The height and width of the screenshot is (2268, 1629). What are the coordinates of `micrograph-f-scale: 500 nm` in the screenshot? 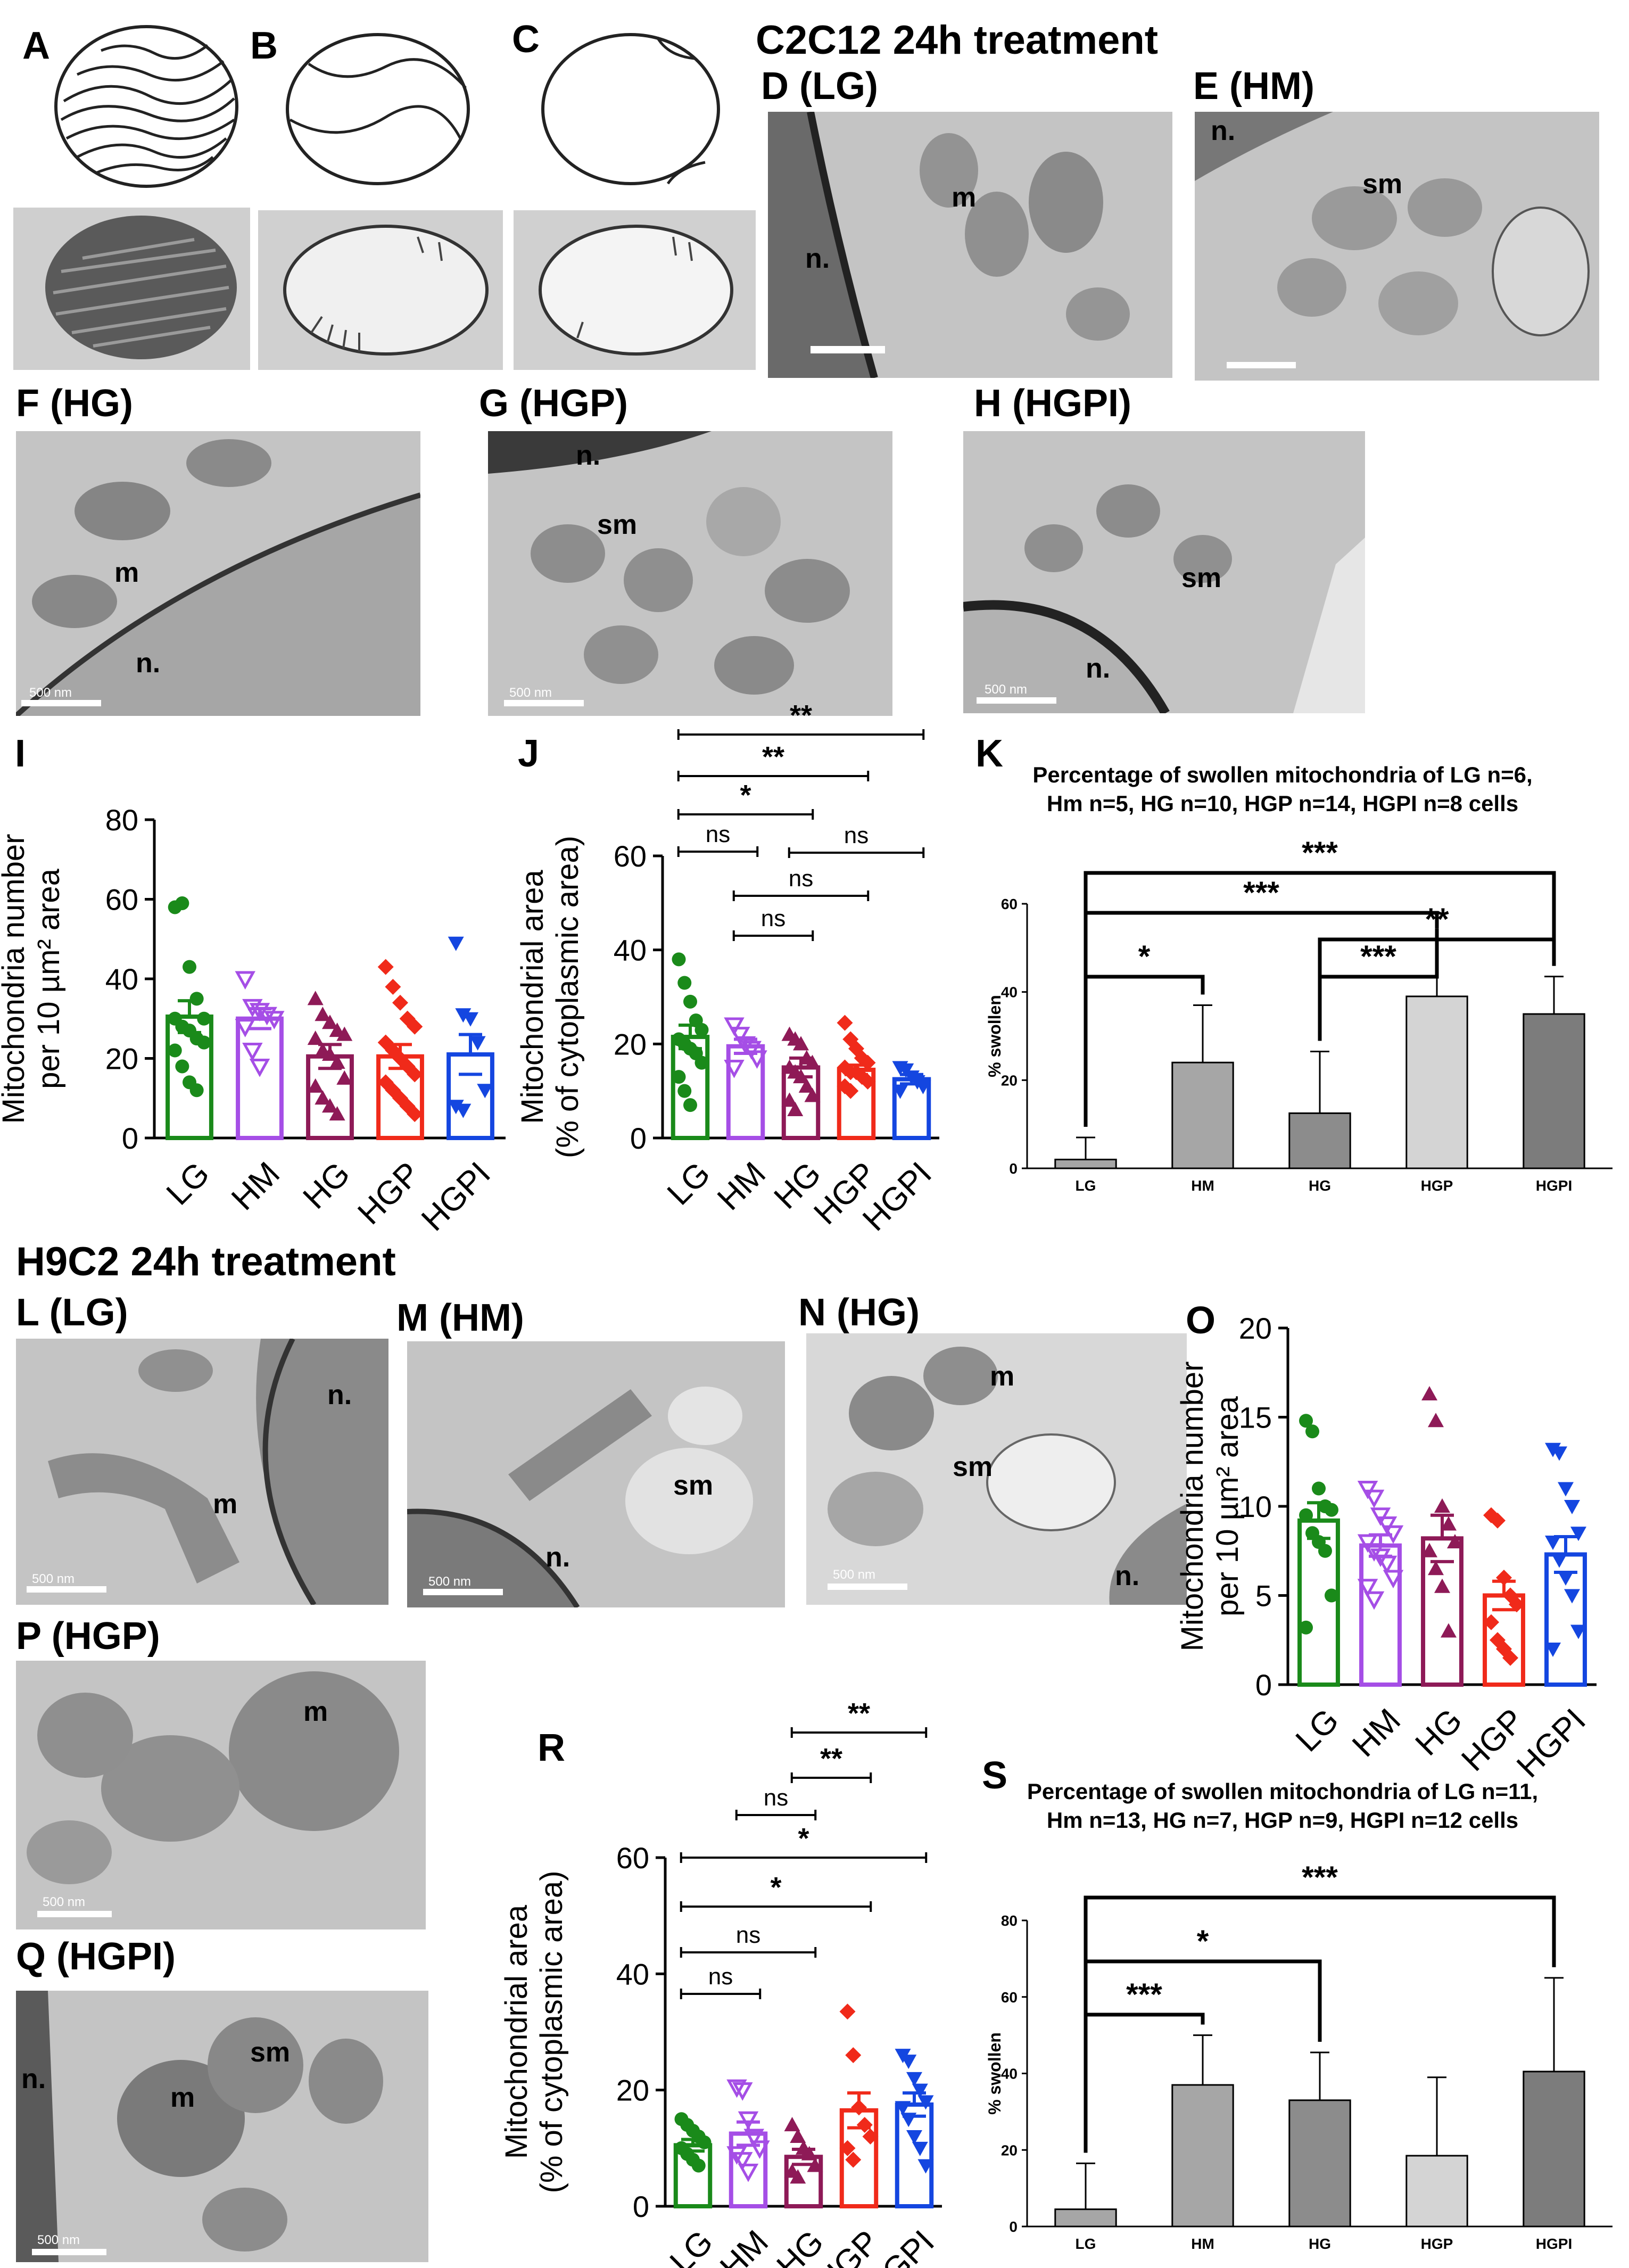 It's located at (51, 693).